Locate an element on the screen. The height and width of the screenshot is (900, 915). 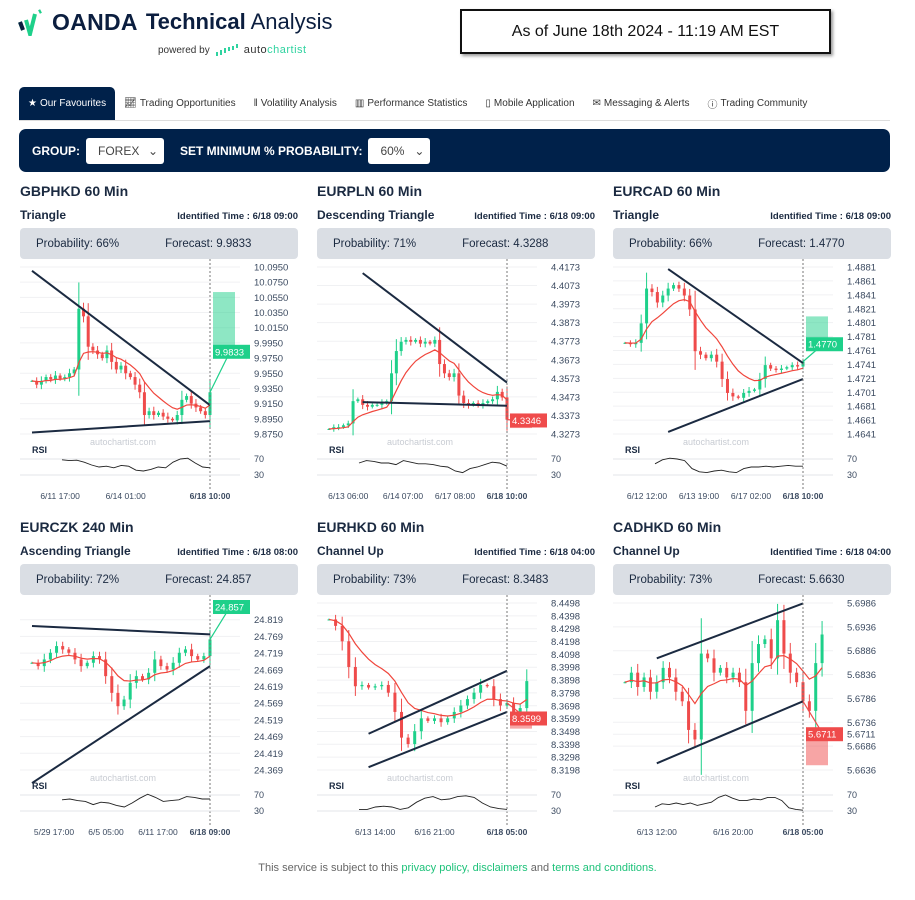
instrument-title: CADHKD 60 Min is located at coordinates (667, 527).